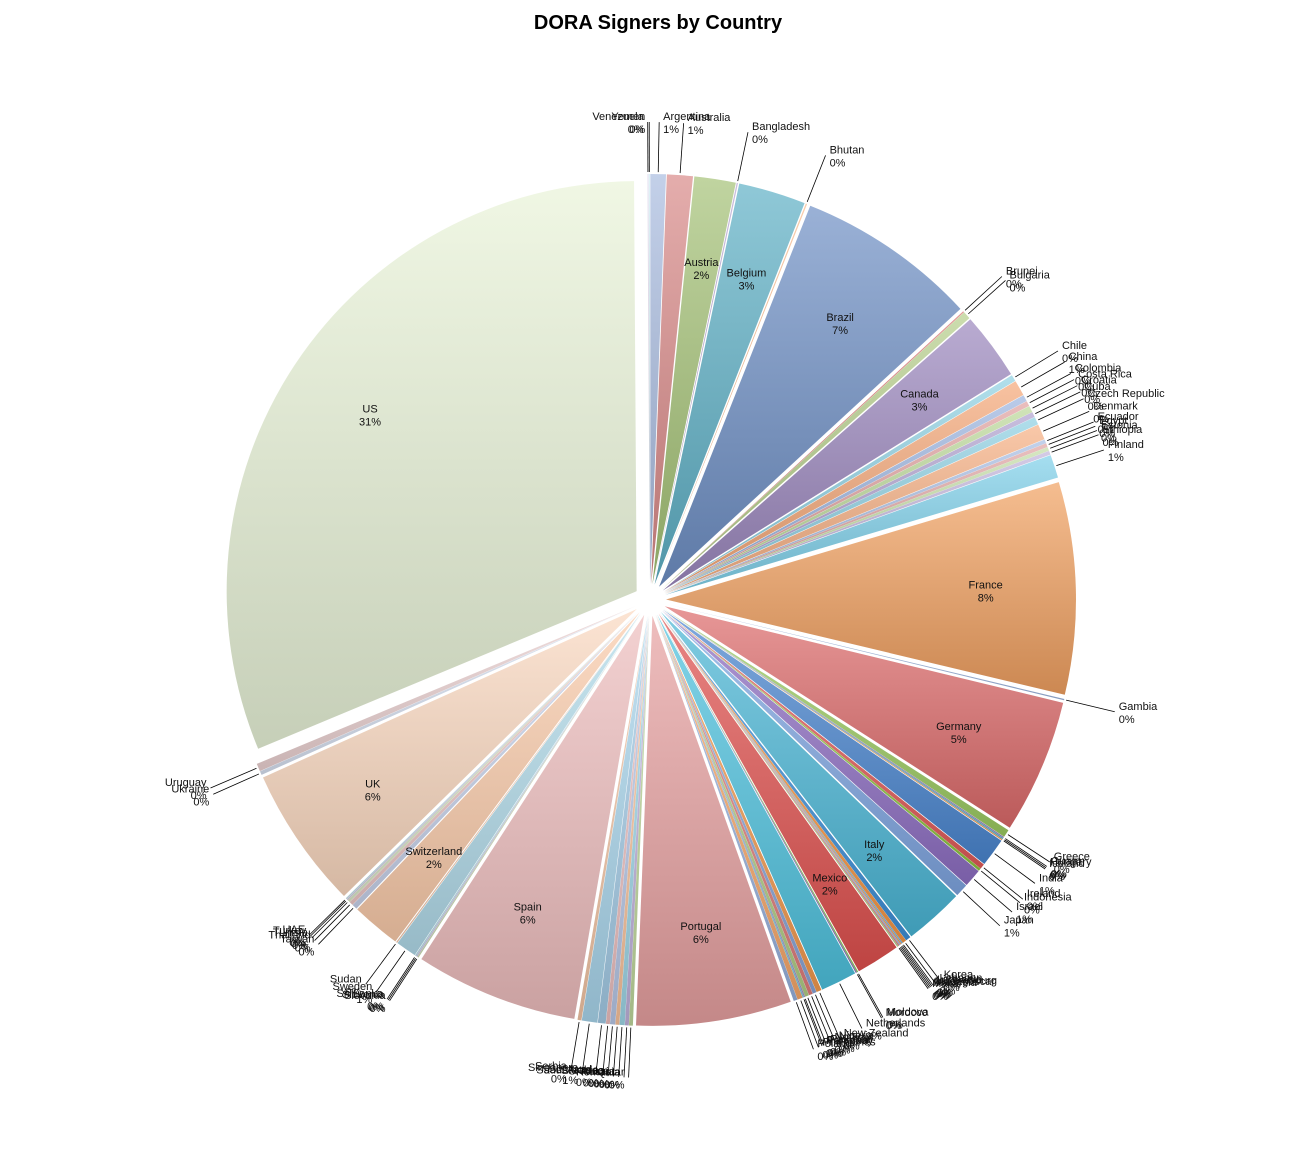 This screenshot has height=1176, width=1316. Describe the element at coordinates (1037, 364) in the screenshot. I see `leader-line-chile` at that location.